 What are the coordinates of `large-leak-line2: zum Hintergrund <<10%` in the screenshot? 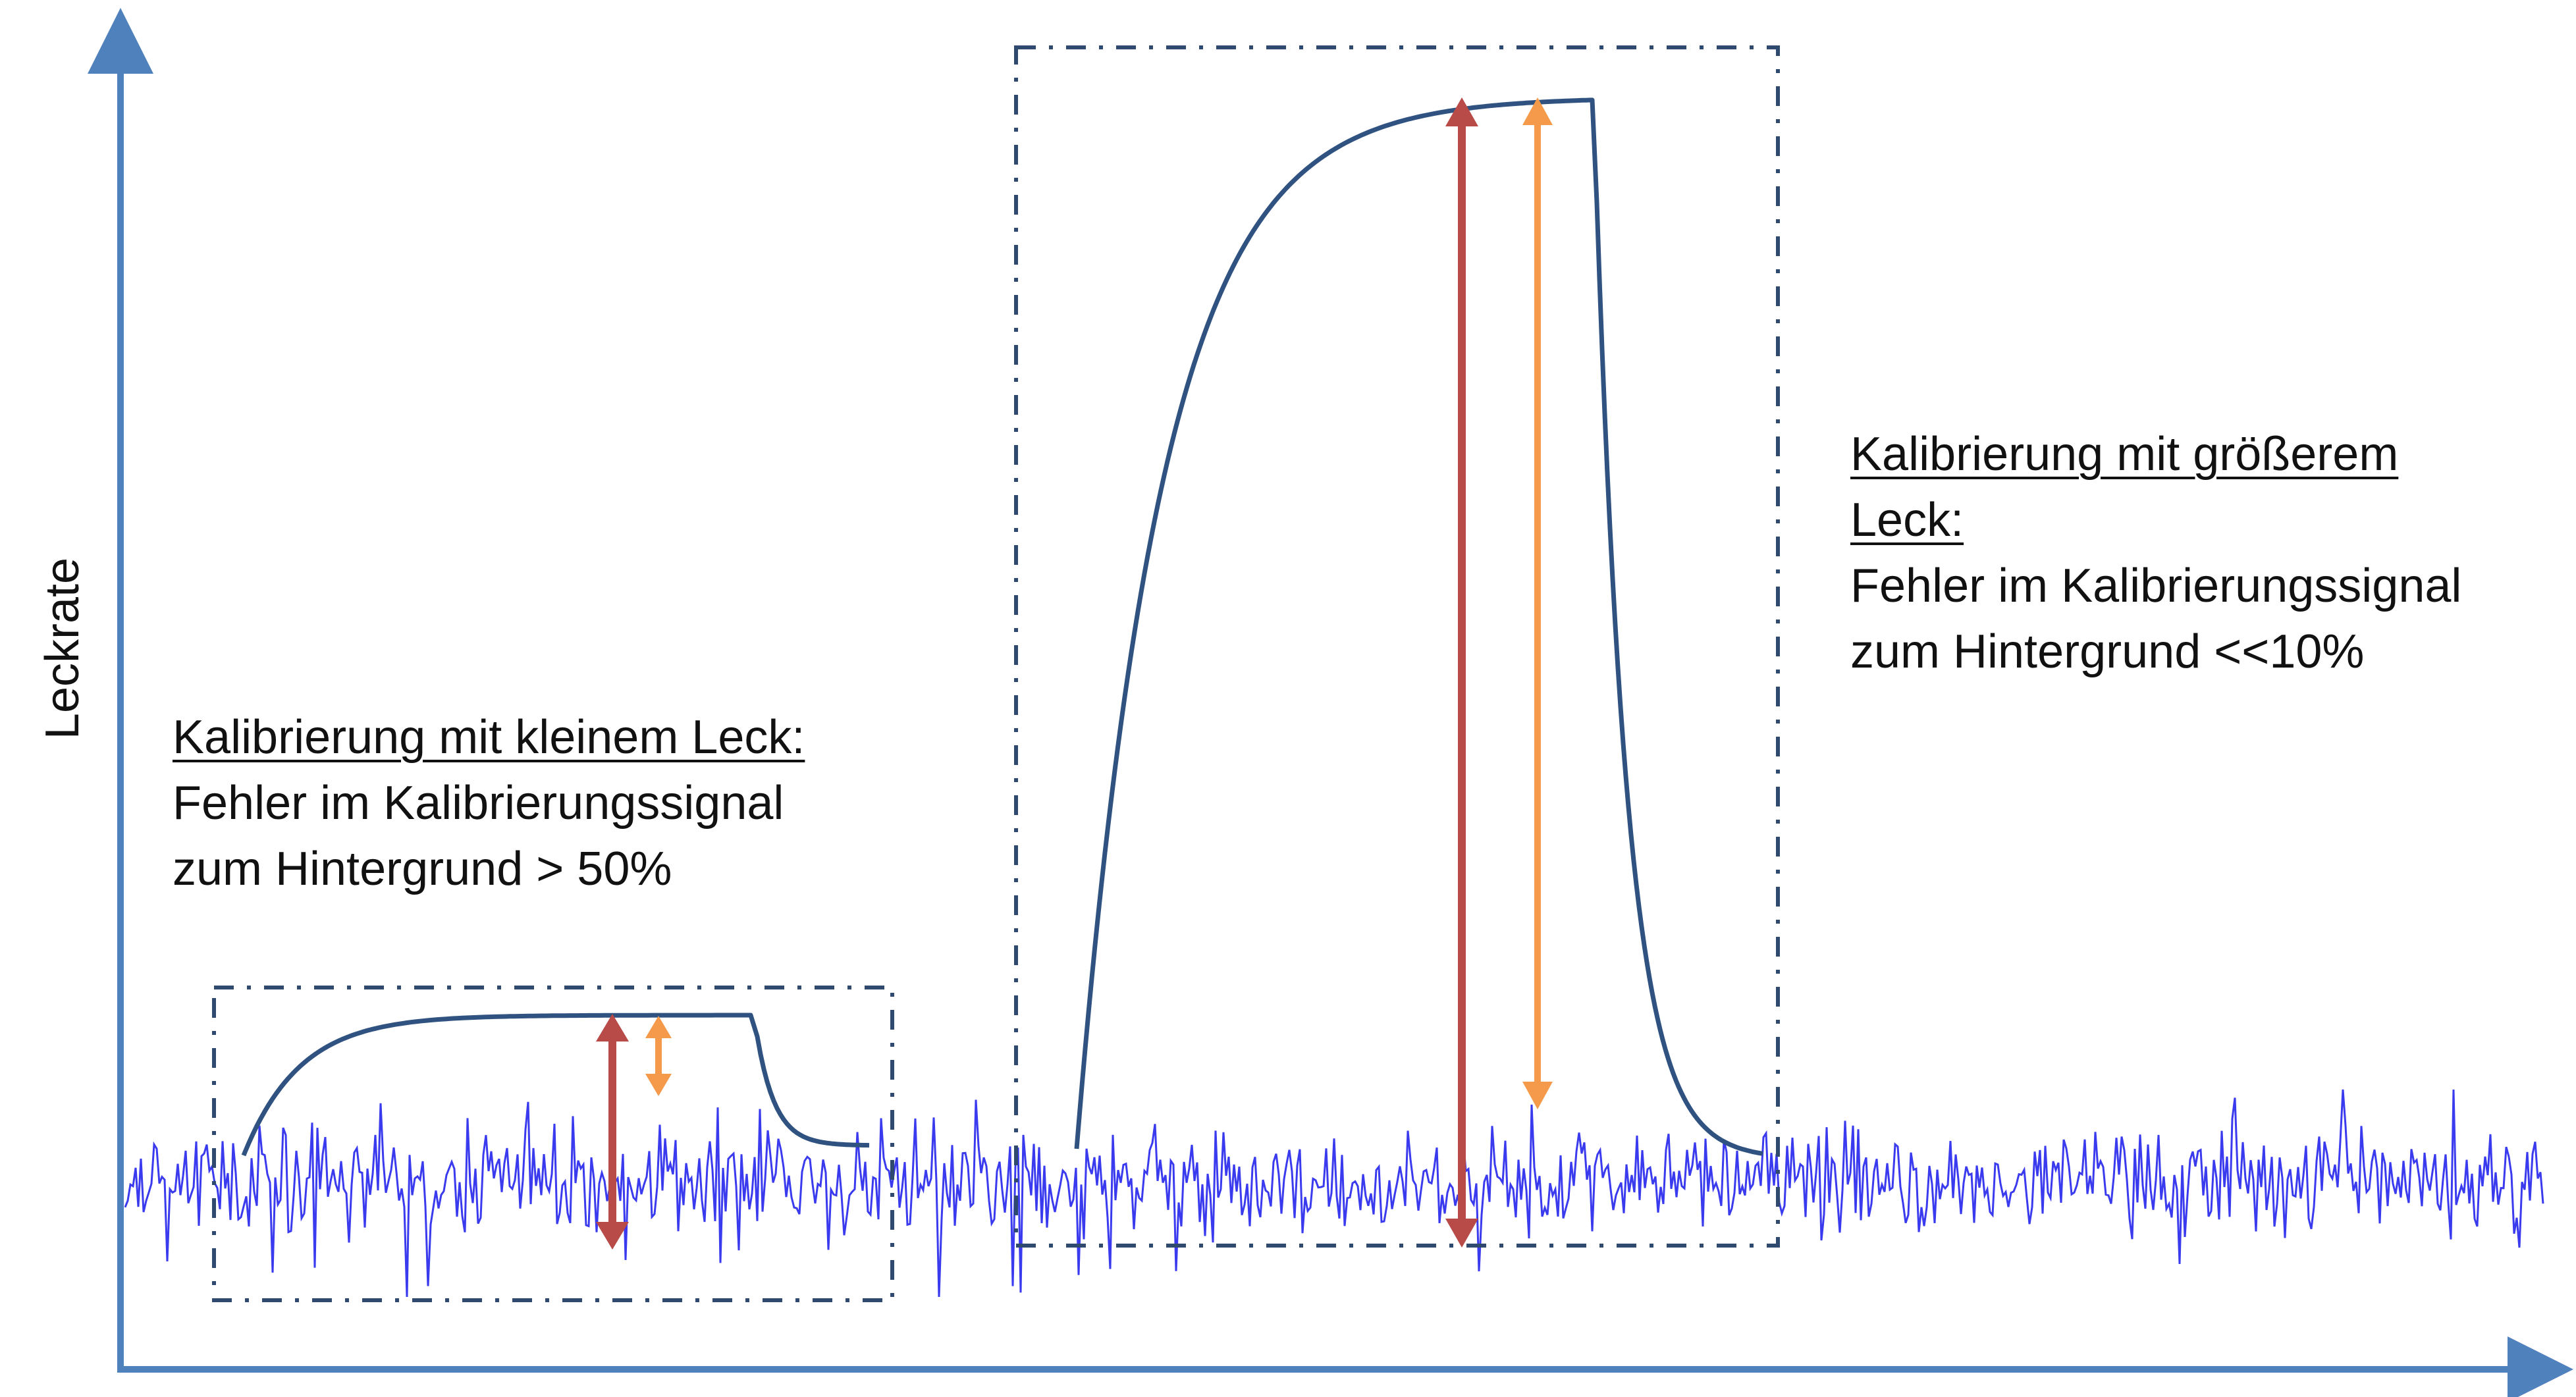 It's located at (2107, 651).